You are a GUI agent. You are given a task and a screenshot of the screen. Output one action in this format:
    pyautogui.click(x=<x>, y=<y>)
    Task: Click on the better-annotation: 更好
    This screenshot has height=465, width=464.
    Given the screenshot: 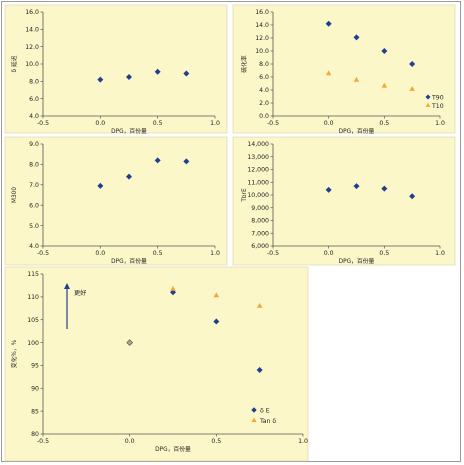 What is the action you would take?
    pyautogui.click(x=80, y=293)
    